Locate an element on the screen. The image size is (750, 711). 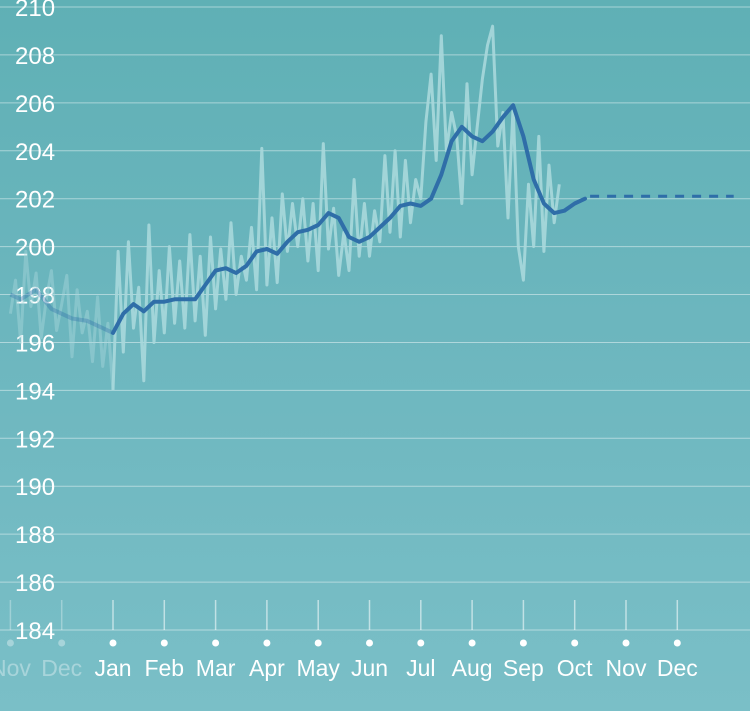
y-tick-label: 192 is located at coordinates (35, 439).